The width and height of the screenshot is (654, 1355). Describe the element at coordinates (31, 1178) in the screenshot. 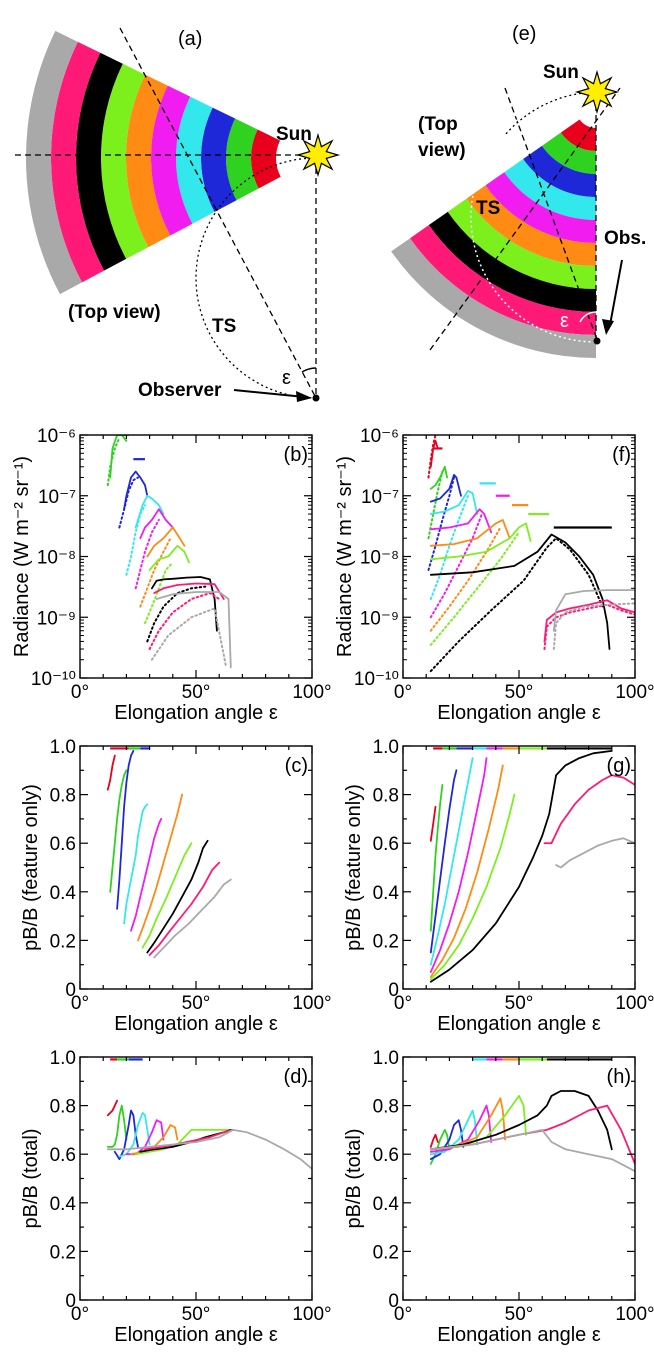

I see `y-axis-label-d: pB/B (total)` at that location.